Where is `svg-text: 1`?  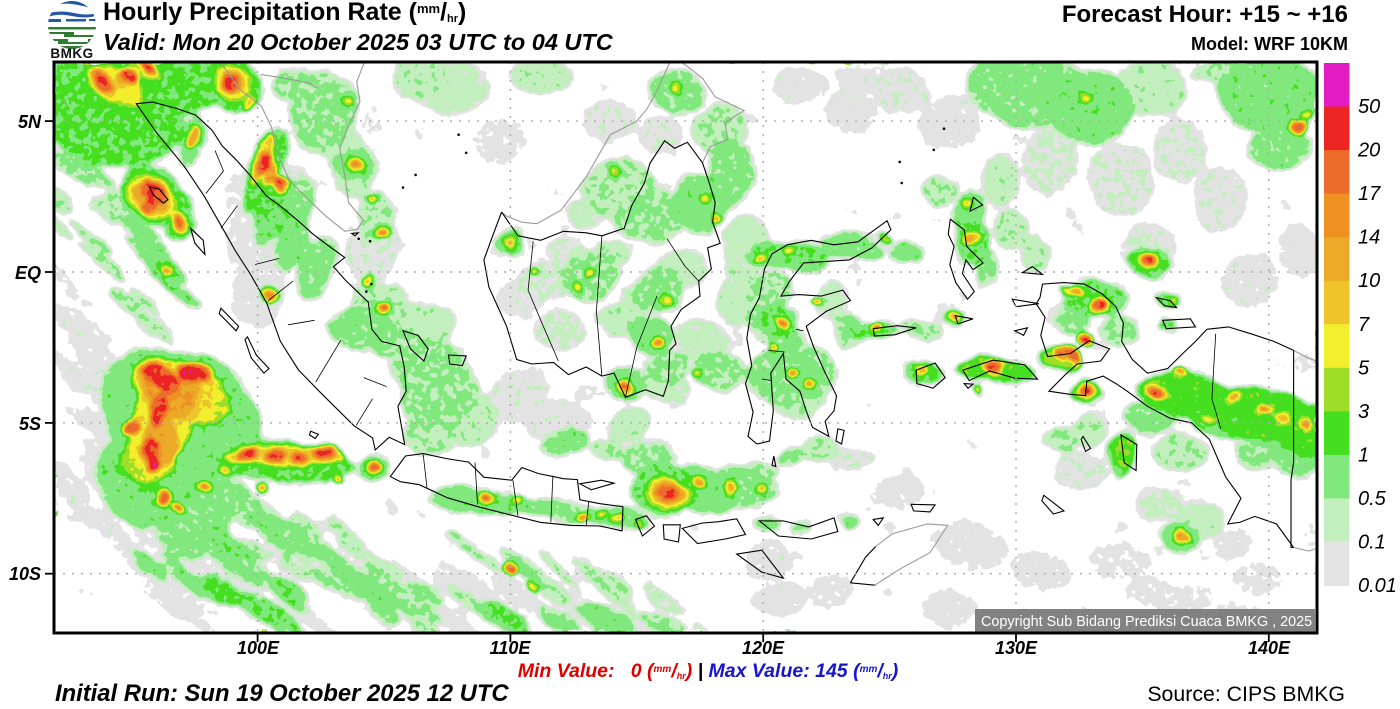 svg-text: 1 is located at coordinates (1363, 455).